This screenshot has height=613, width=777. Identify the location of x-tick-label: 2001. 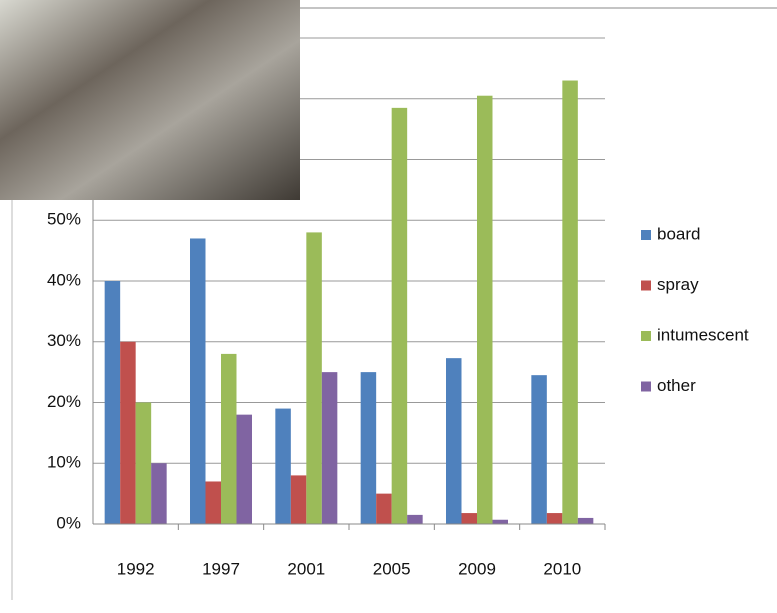
(306, 568).